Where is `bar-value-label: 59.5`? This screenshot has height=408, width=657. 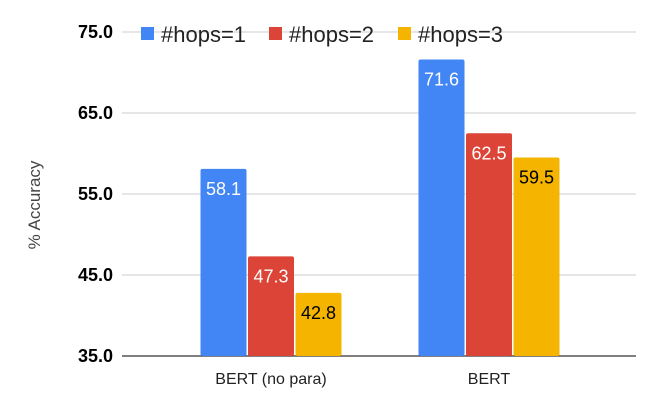 bar-value-label: 59.5 is located at coordinates (536, 178).